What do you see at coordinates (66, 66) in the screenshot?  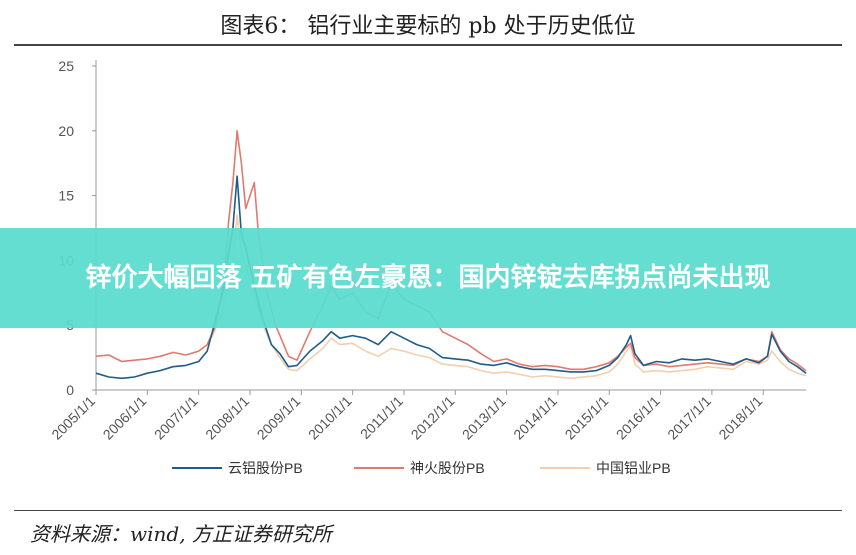 I see `y-tick-label: 25` at bounding box center [66, 66].